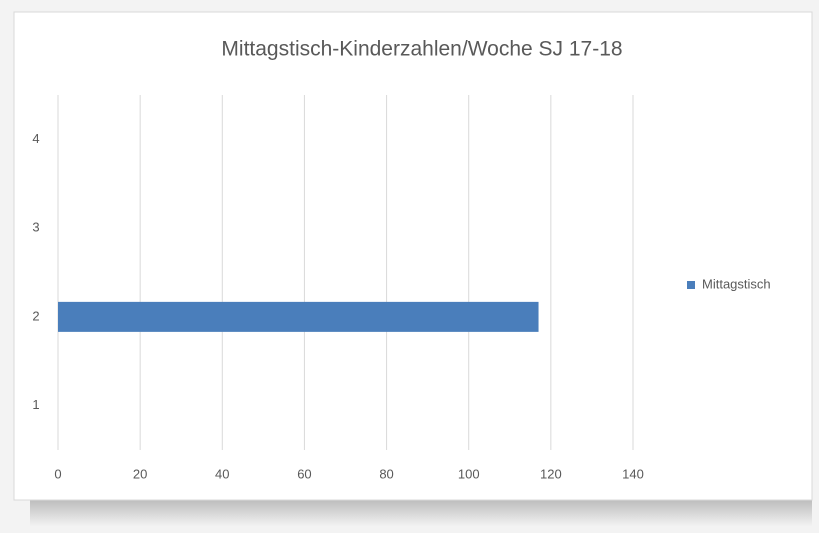  Describe the element at coordinates (736, 283) in the screenshot. I see `legend-label: Mittagstisch` at that location.